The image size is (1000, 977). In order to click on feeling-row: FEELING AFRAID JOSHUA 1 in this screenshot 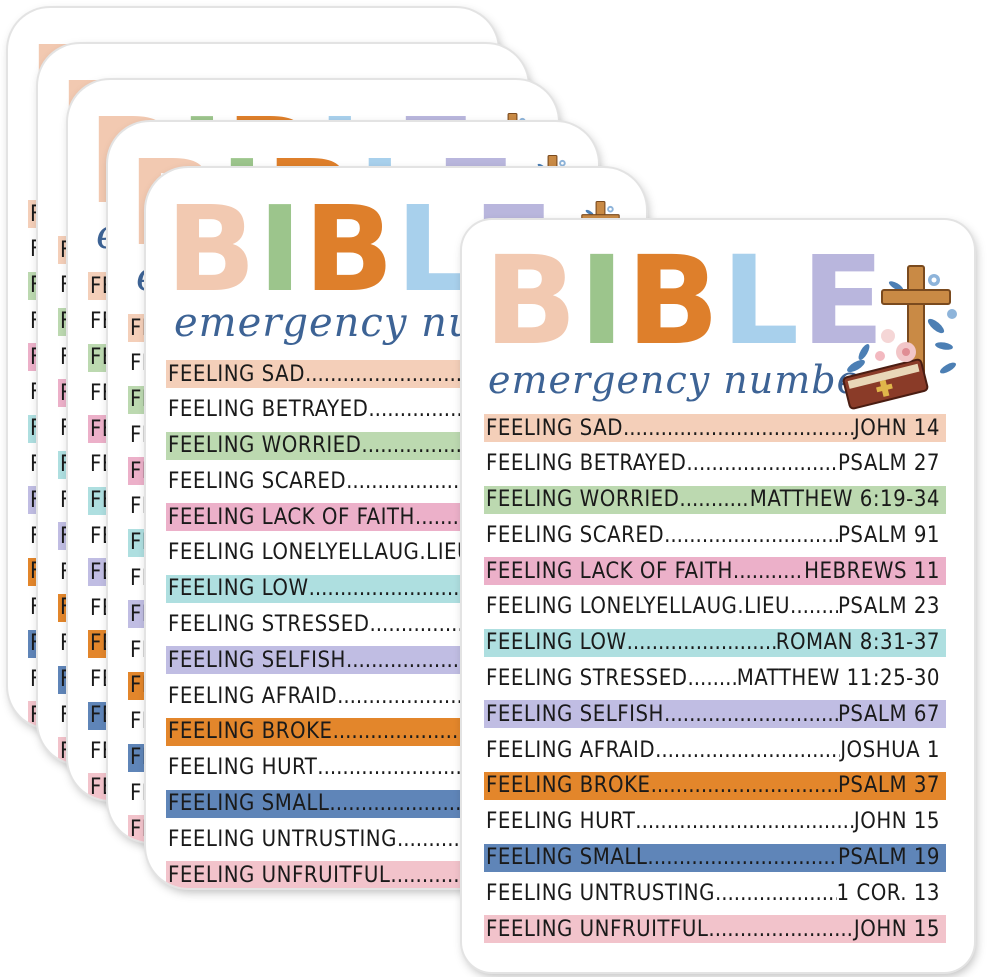, I will do `click(715, 750)`.